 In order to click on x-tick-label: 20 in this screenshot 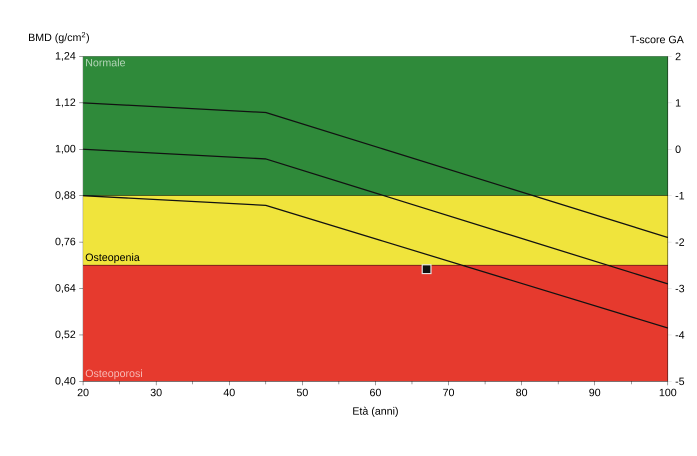, I will do `click(83, 392)`.